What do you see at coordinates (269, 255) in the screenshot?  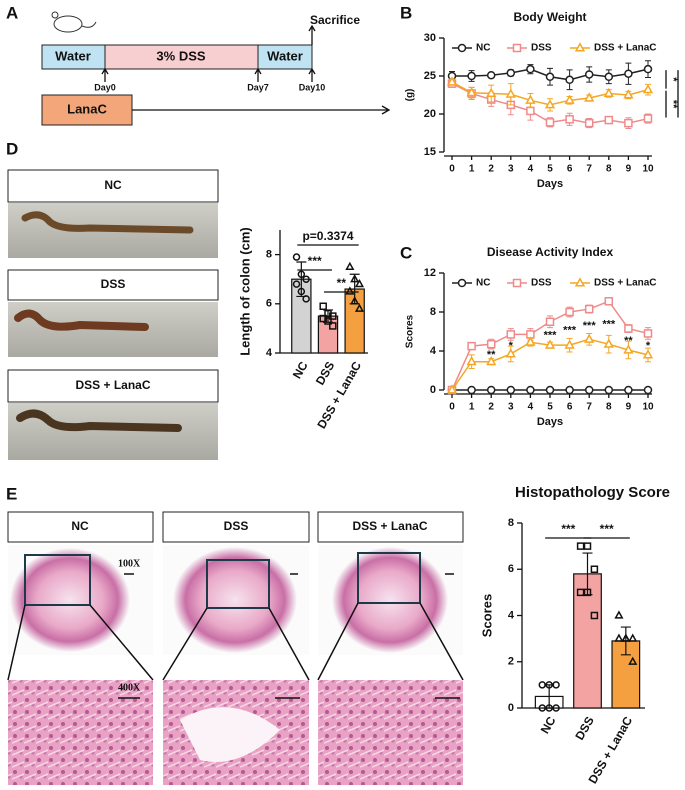 I see `y-tick-label: 8` at bounding box center [269, 255].